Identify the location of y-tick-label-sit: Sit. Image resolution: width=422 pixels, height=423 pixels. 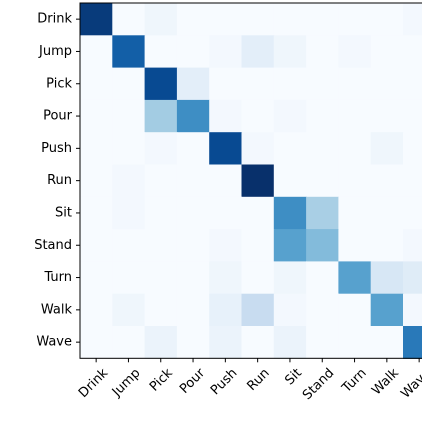
(63, 212).